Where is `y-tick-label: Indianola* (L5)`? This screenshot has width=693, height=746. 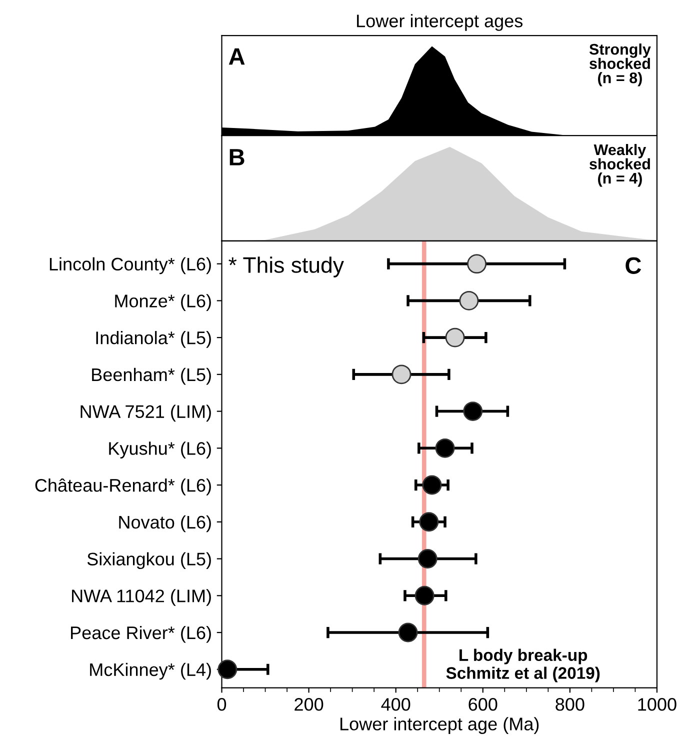 y-tick-label: Indianola* (L5) is located at coordinates (153, 339).